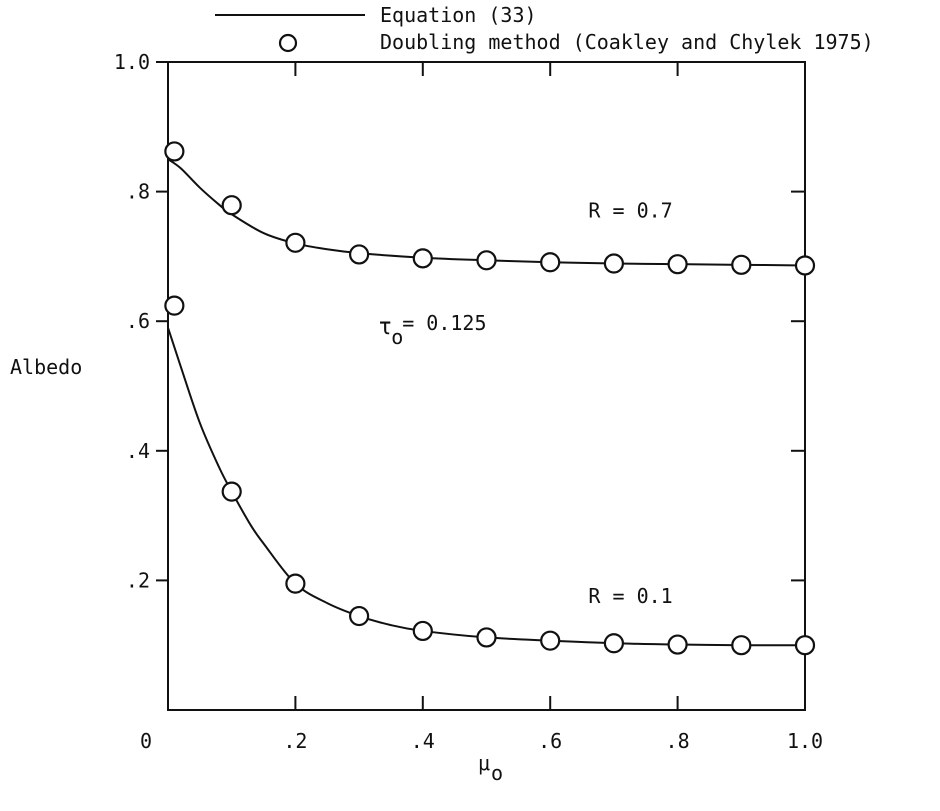  Describe the element at coordinates (295, 741) in the screenshot. I see `x-tick-label: .2` at that location.